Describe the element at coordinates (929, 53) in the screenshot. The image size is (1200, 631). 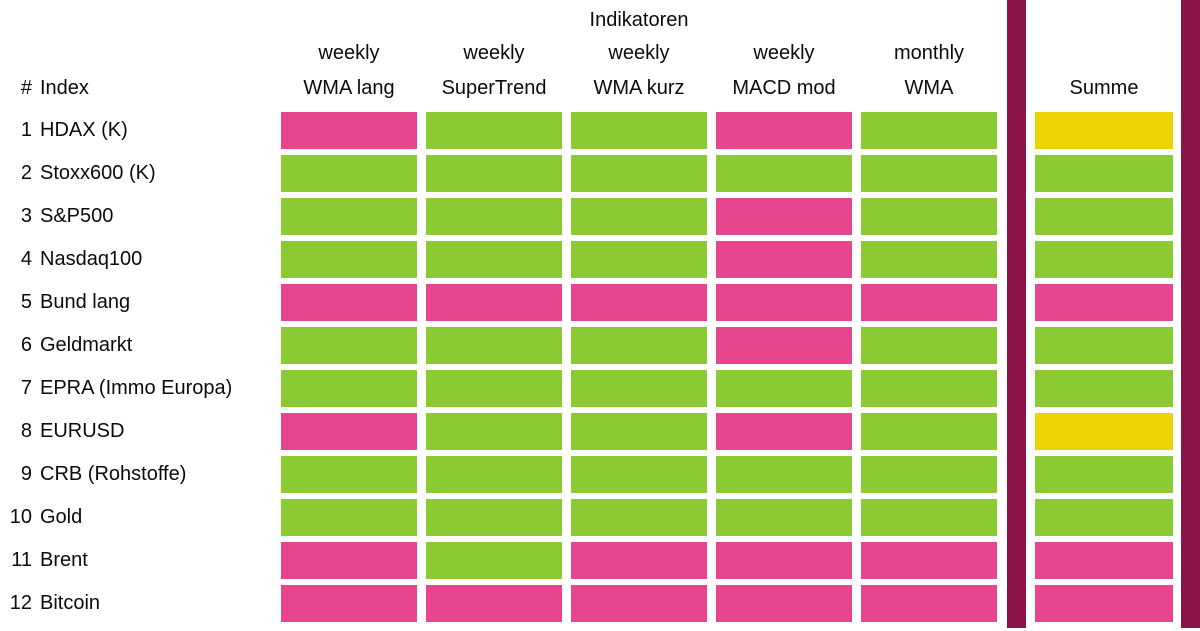
I see `column-period-header: monthly` at that location.